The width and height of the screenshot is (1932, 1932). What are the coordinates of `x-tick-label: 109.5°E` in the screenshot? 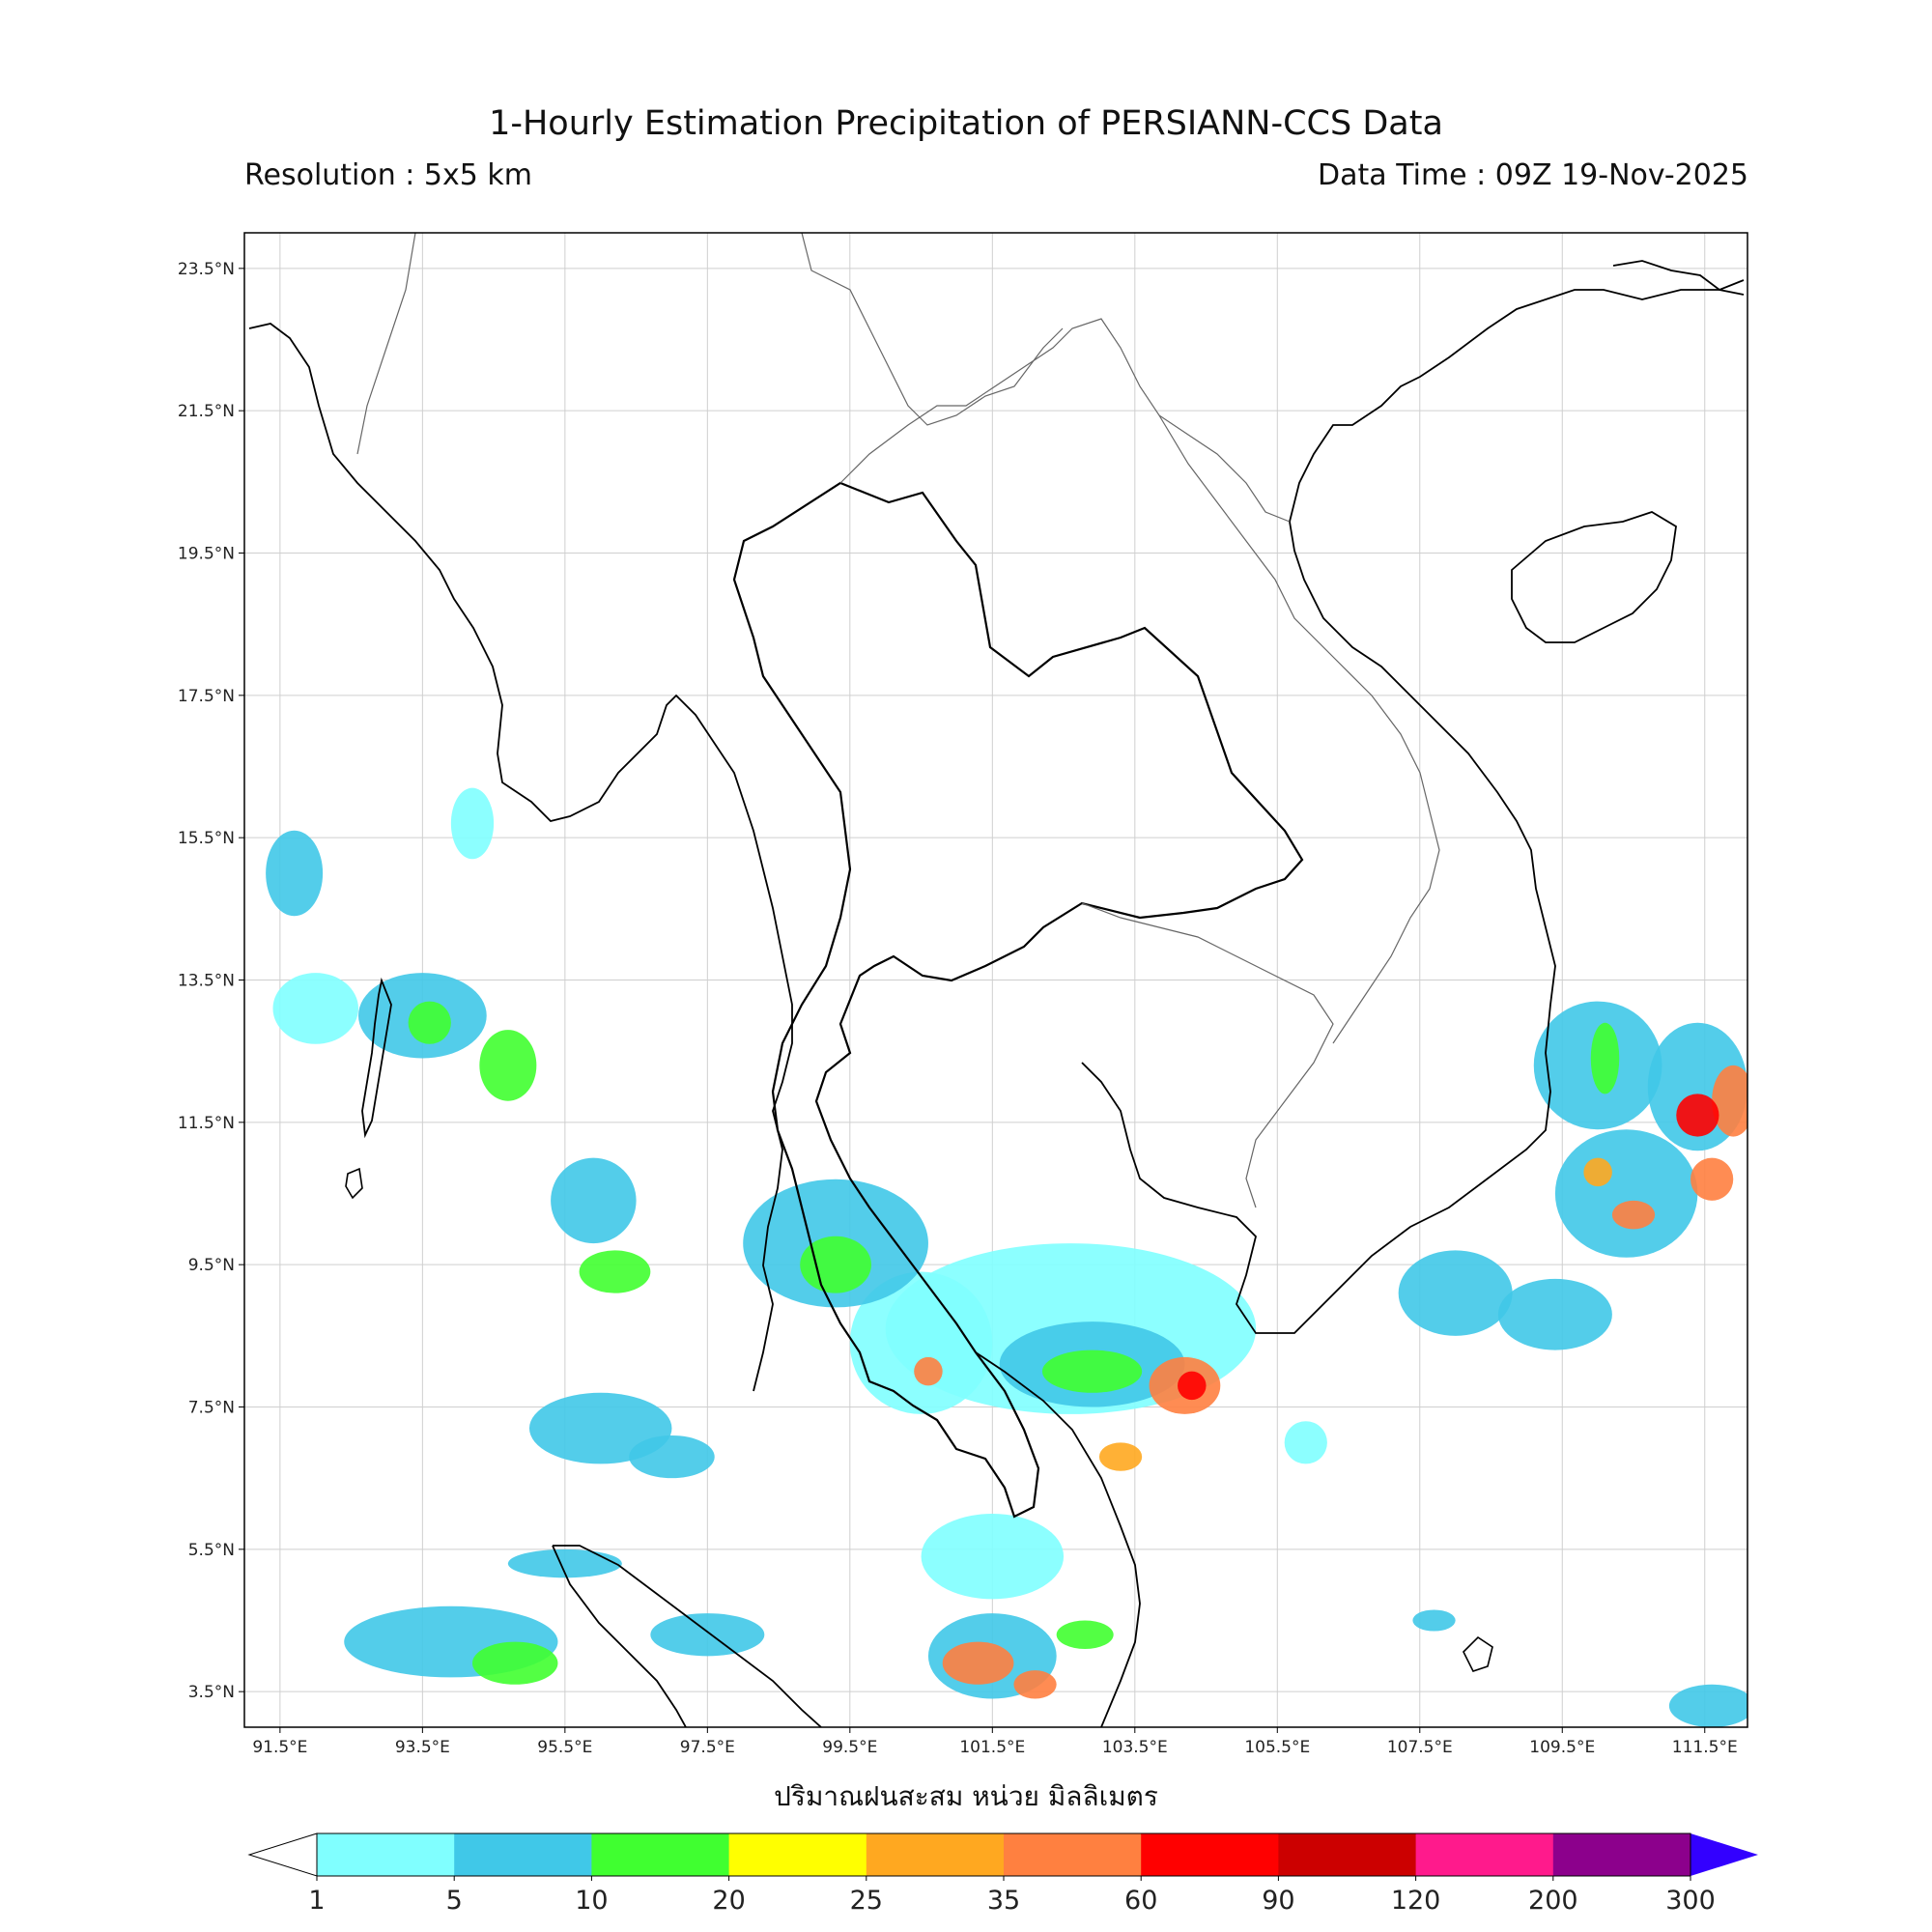 It's located at (1562, 1747).